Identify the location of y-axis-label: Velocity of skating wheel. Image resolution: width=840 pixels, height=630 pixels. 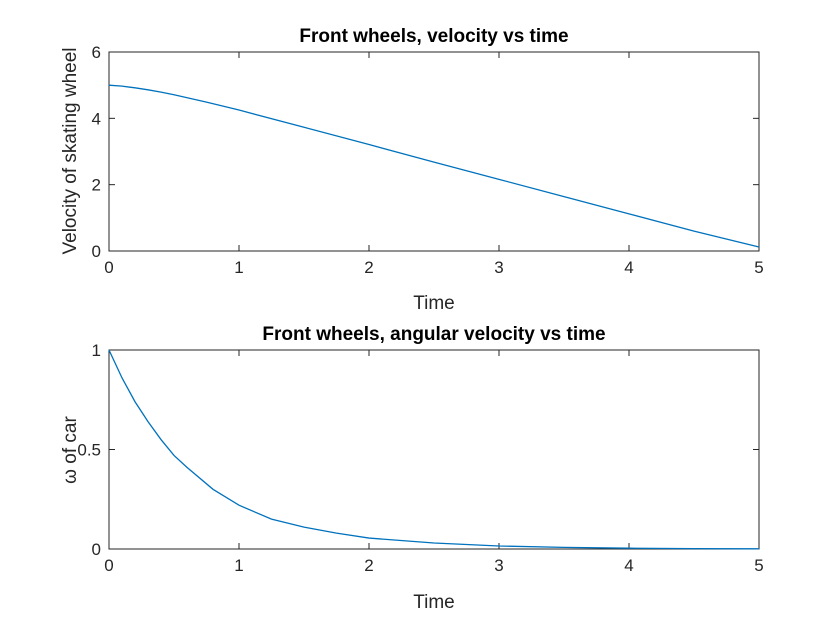
(70, 150).